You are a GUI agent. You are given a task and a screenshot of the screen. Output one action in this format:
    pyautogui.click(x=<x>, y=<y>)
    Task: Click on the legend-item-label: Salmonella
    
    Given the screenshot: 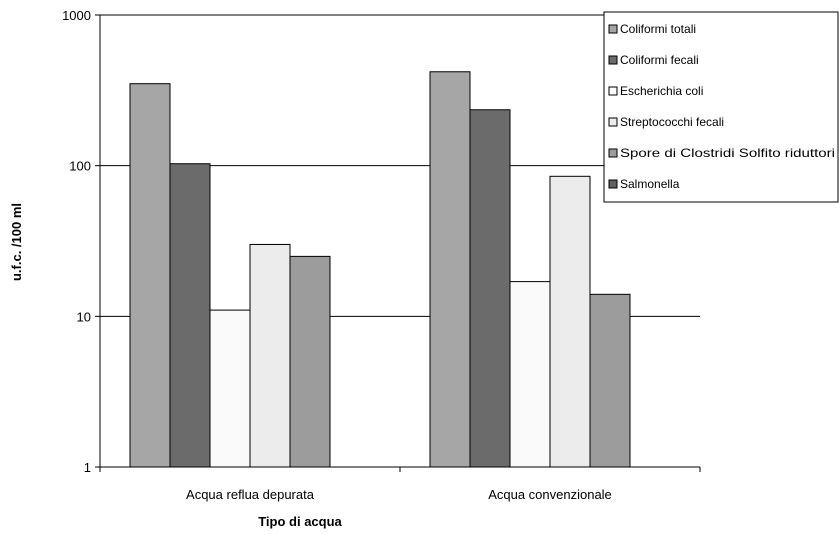 What is the action you would take?
    pyautogui.click(x=650, y=184)
    